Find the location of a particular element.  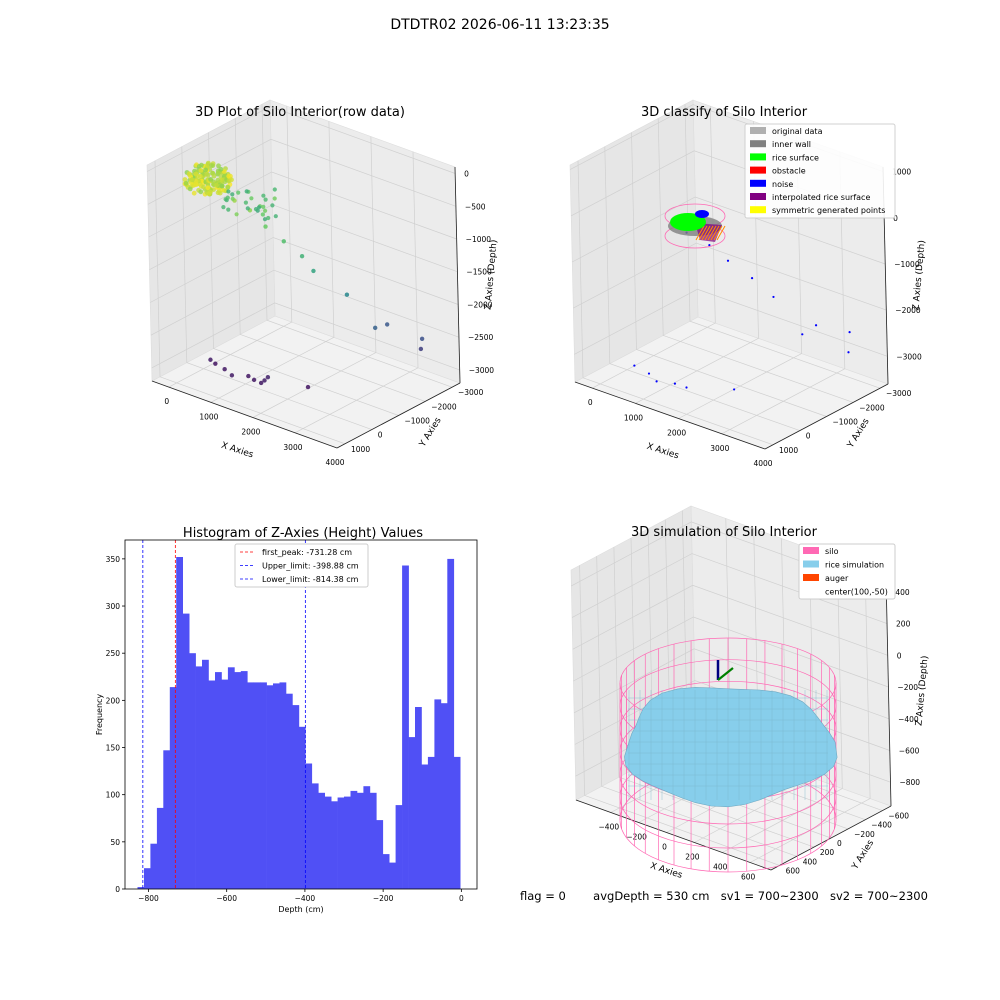

y-tick-label: 150 is located at coordinates (113, 748).